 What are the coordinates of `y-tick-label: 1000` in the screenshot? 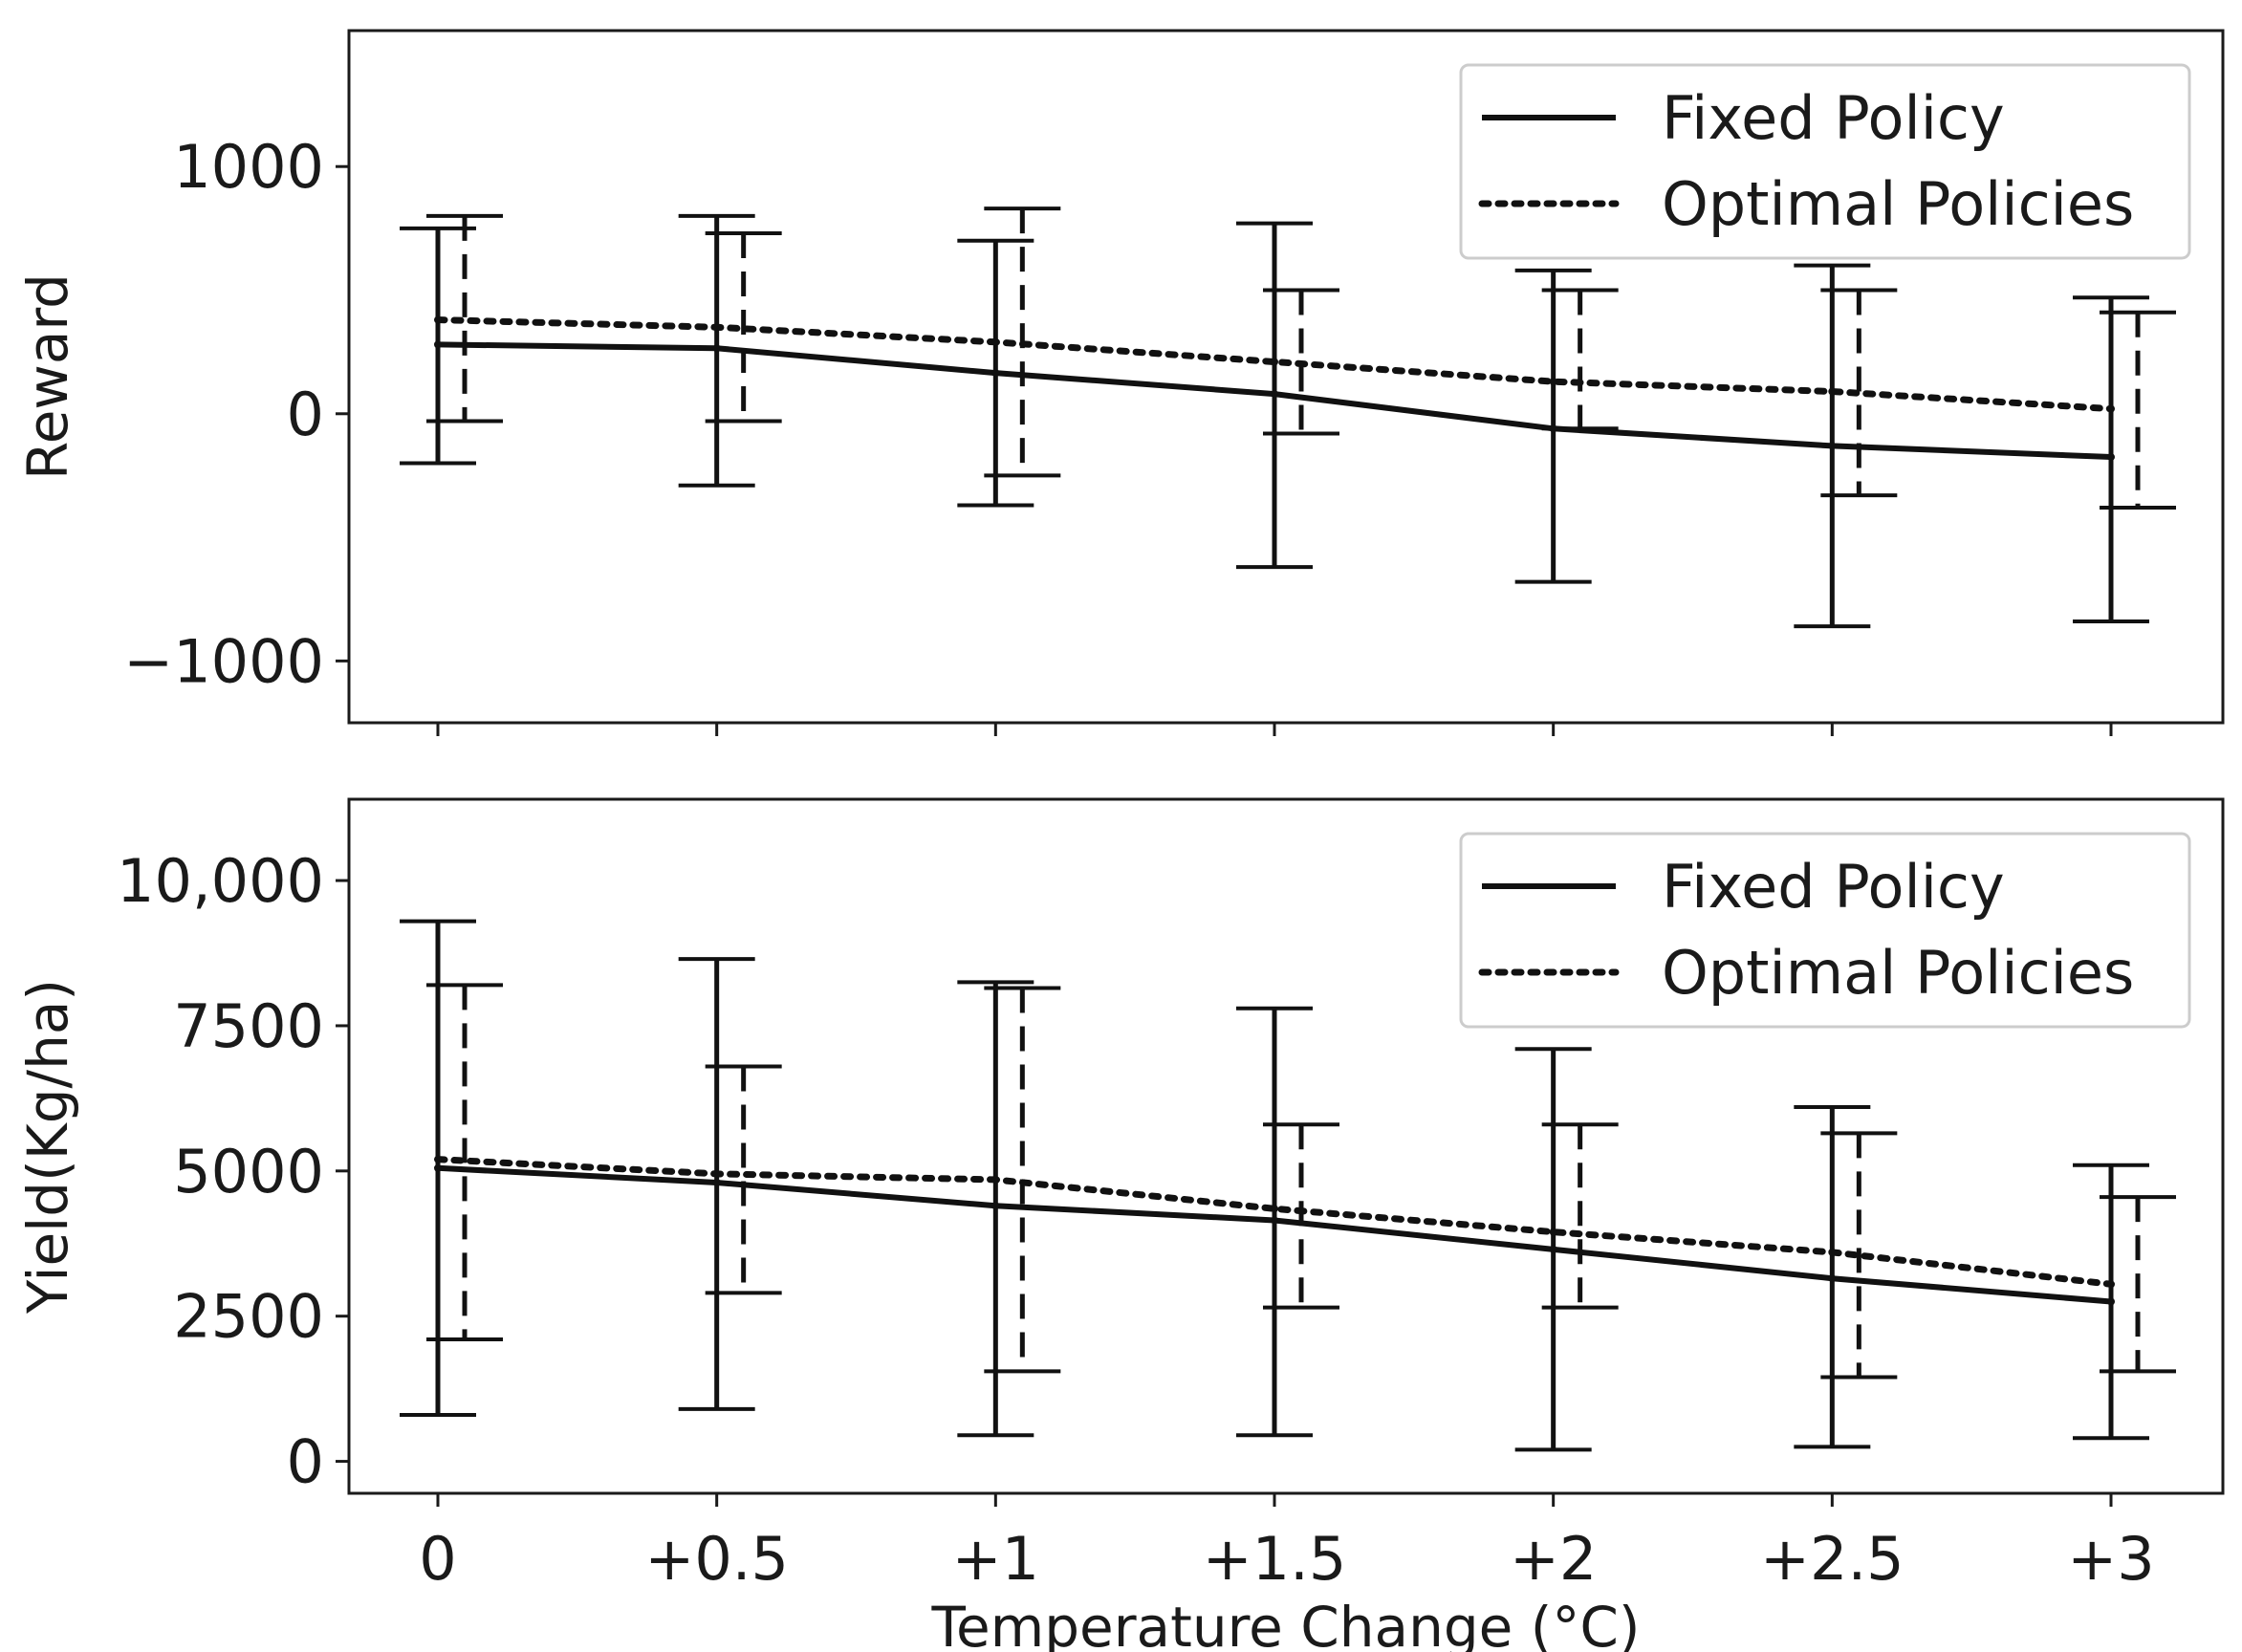 It's located at (248, 167).